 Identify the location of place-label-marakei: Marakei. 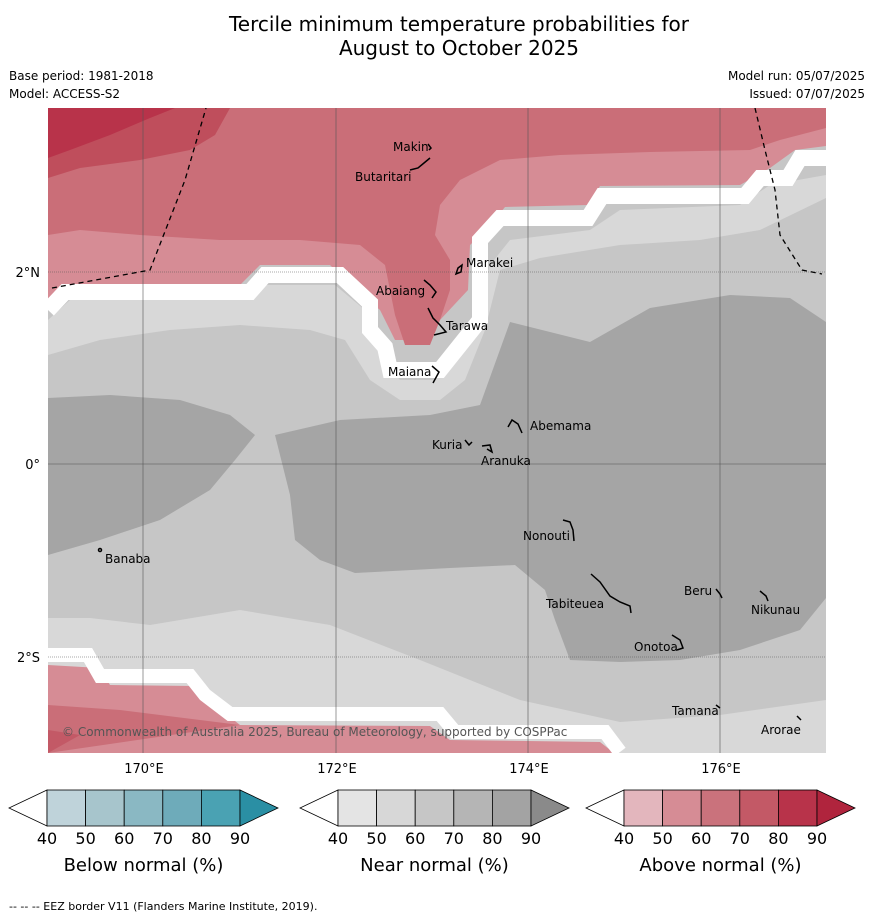
(489, 263).